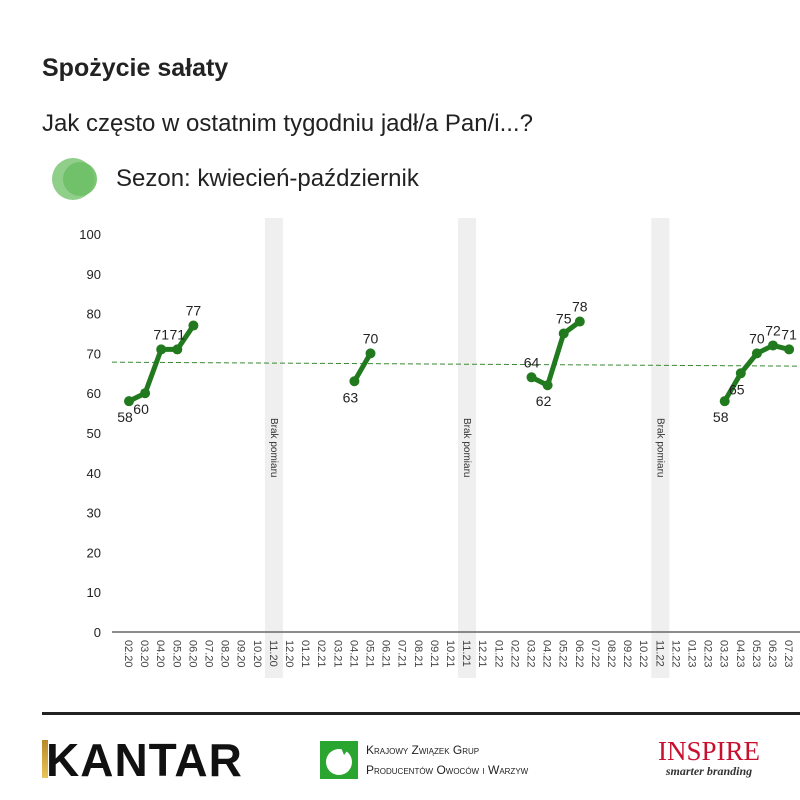  I want to click on x-tick-label: 03.22, so click(531, 654).